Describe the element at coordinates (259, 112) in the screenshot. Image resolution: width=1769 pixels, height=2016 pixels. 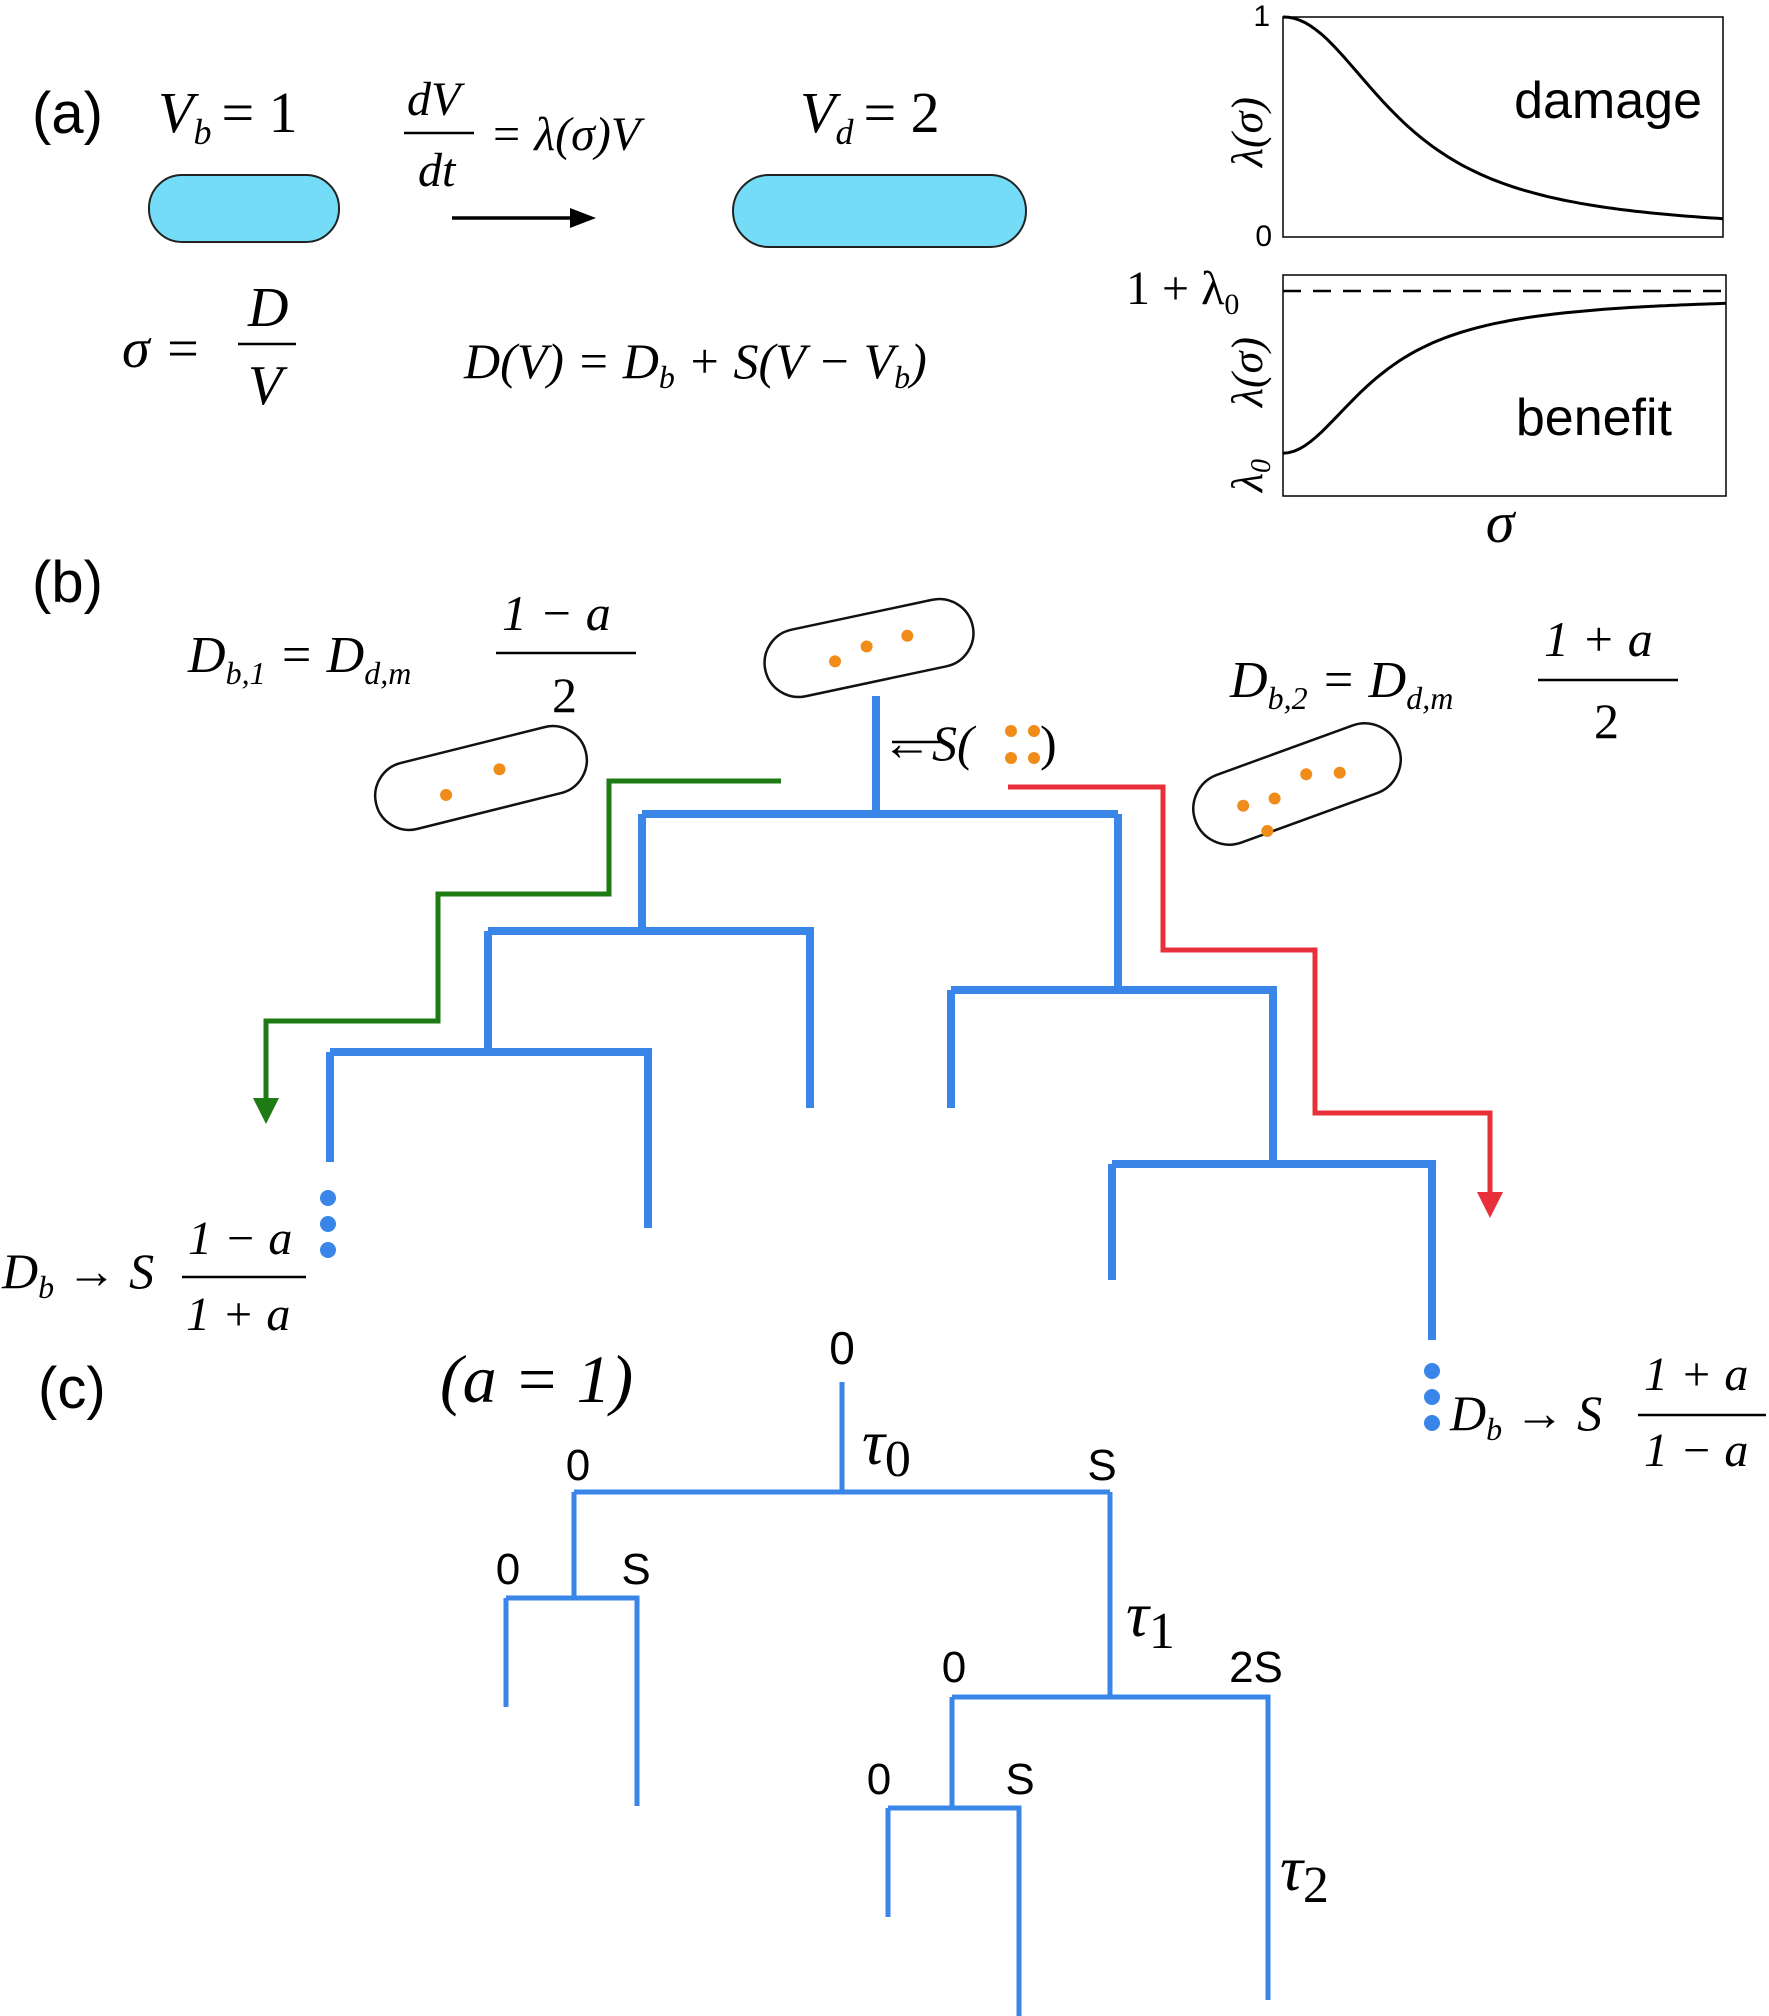
I see `vb-rhs: = 1` at that location.